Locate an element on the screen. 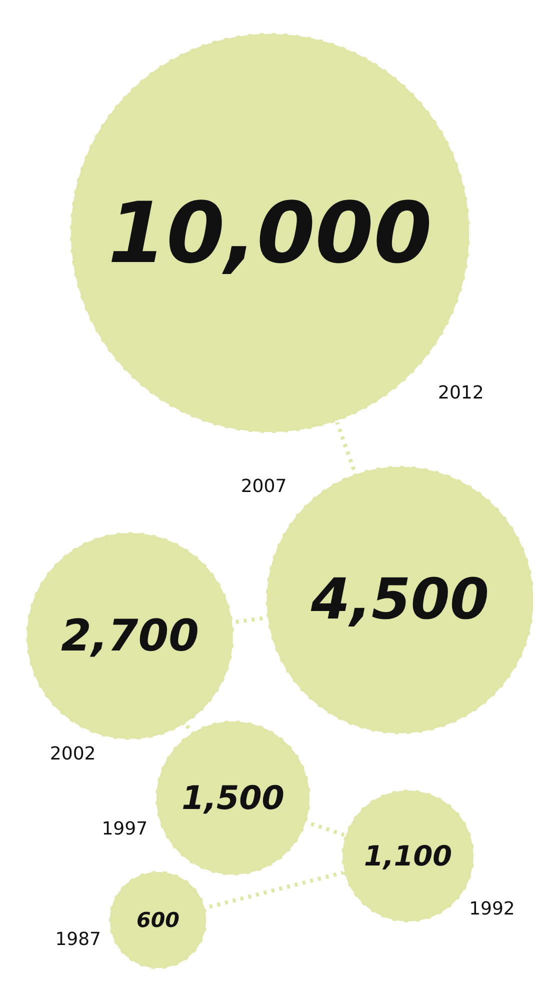 The height and width of the screenshot is (982, 541). data-label: 600 is located at coordinates (158, 920).